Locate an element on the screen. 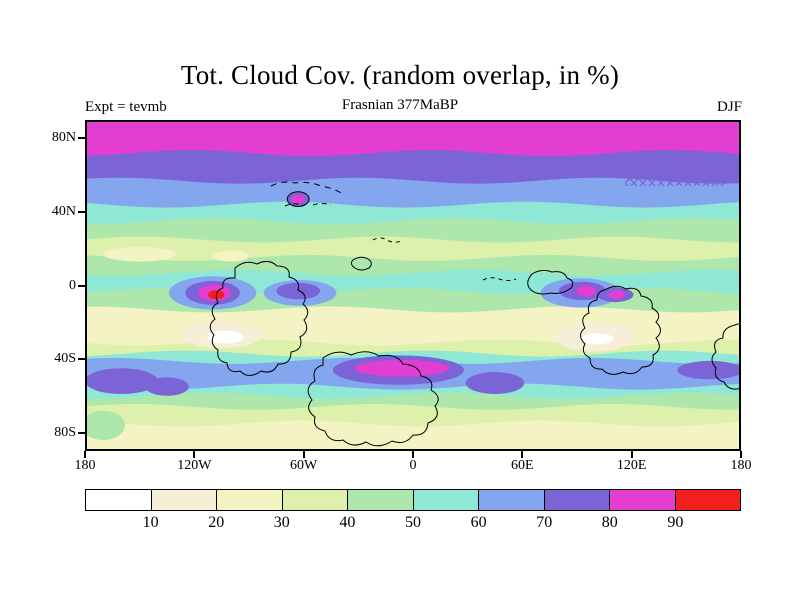 This screenshot has width=800, height=600. x-tick-label: 120E is located at coordinates (631, 465).